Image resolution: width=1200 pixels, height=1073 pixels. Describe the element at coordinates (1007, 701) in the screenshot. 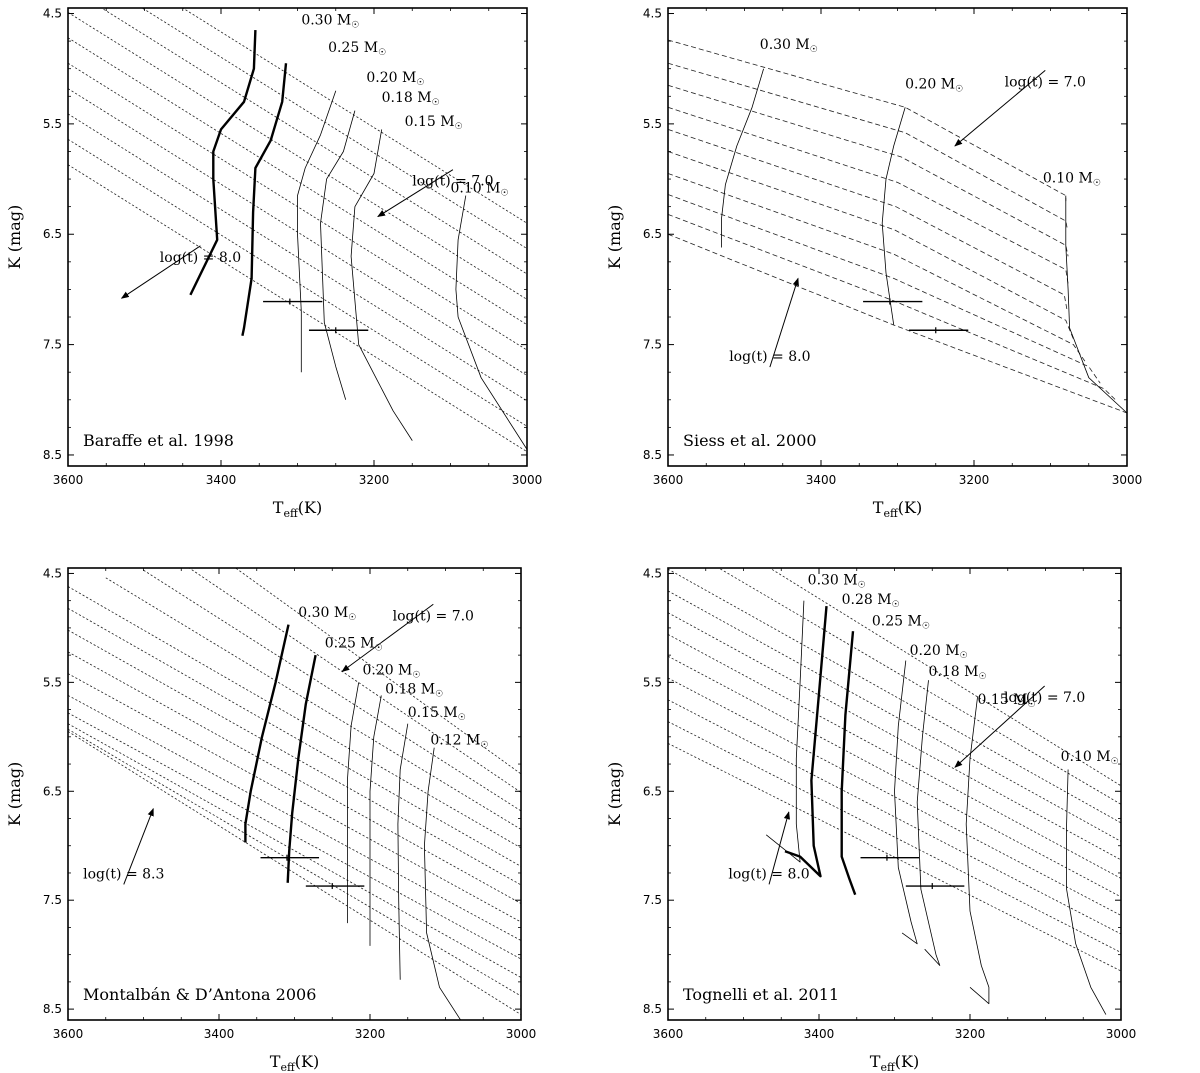

I see `track-label-0-15-m: 0.15 M☉` at that location.